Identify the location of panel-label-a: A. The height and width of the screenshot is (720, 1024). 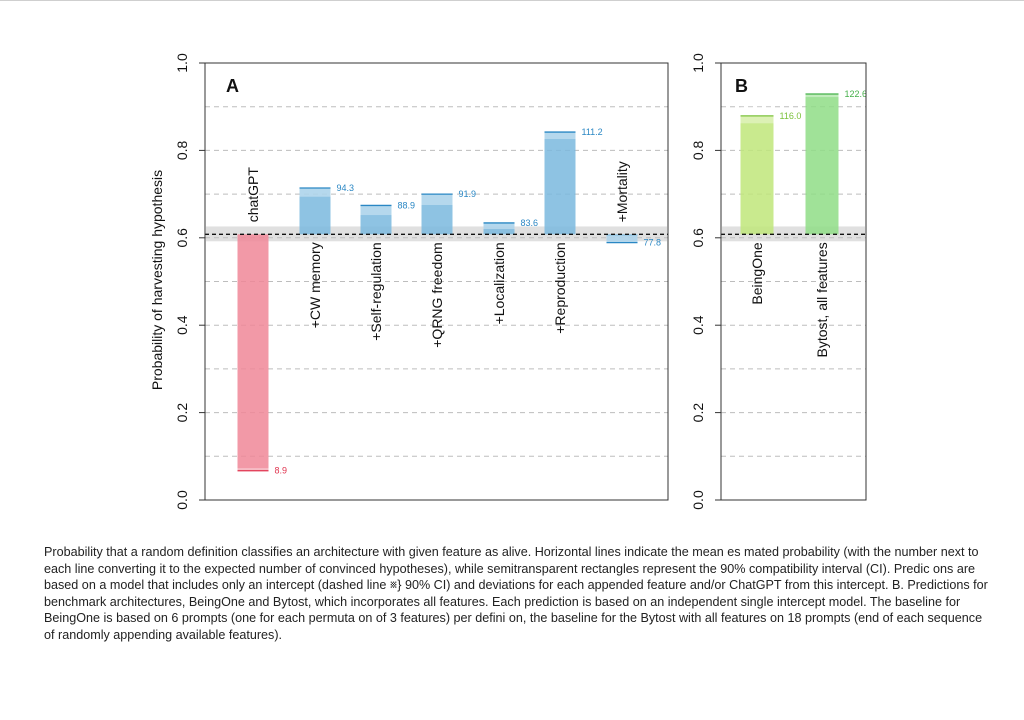
(232, 86).